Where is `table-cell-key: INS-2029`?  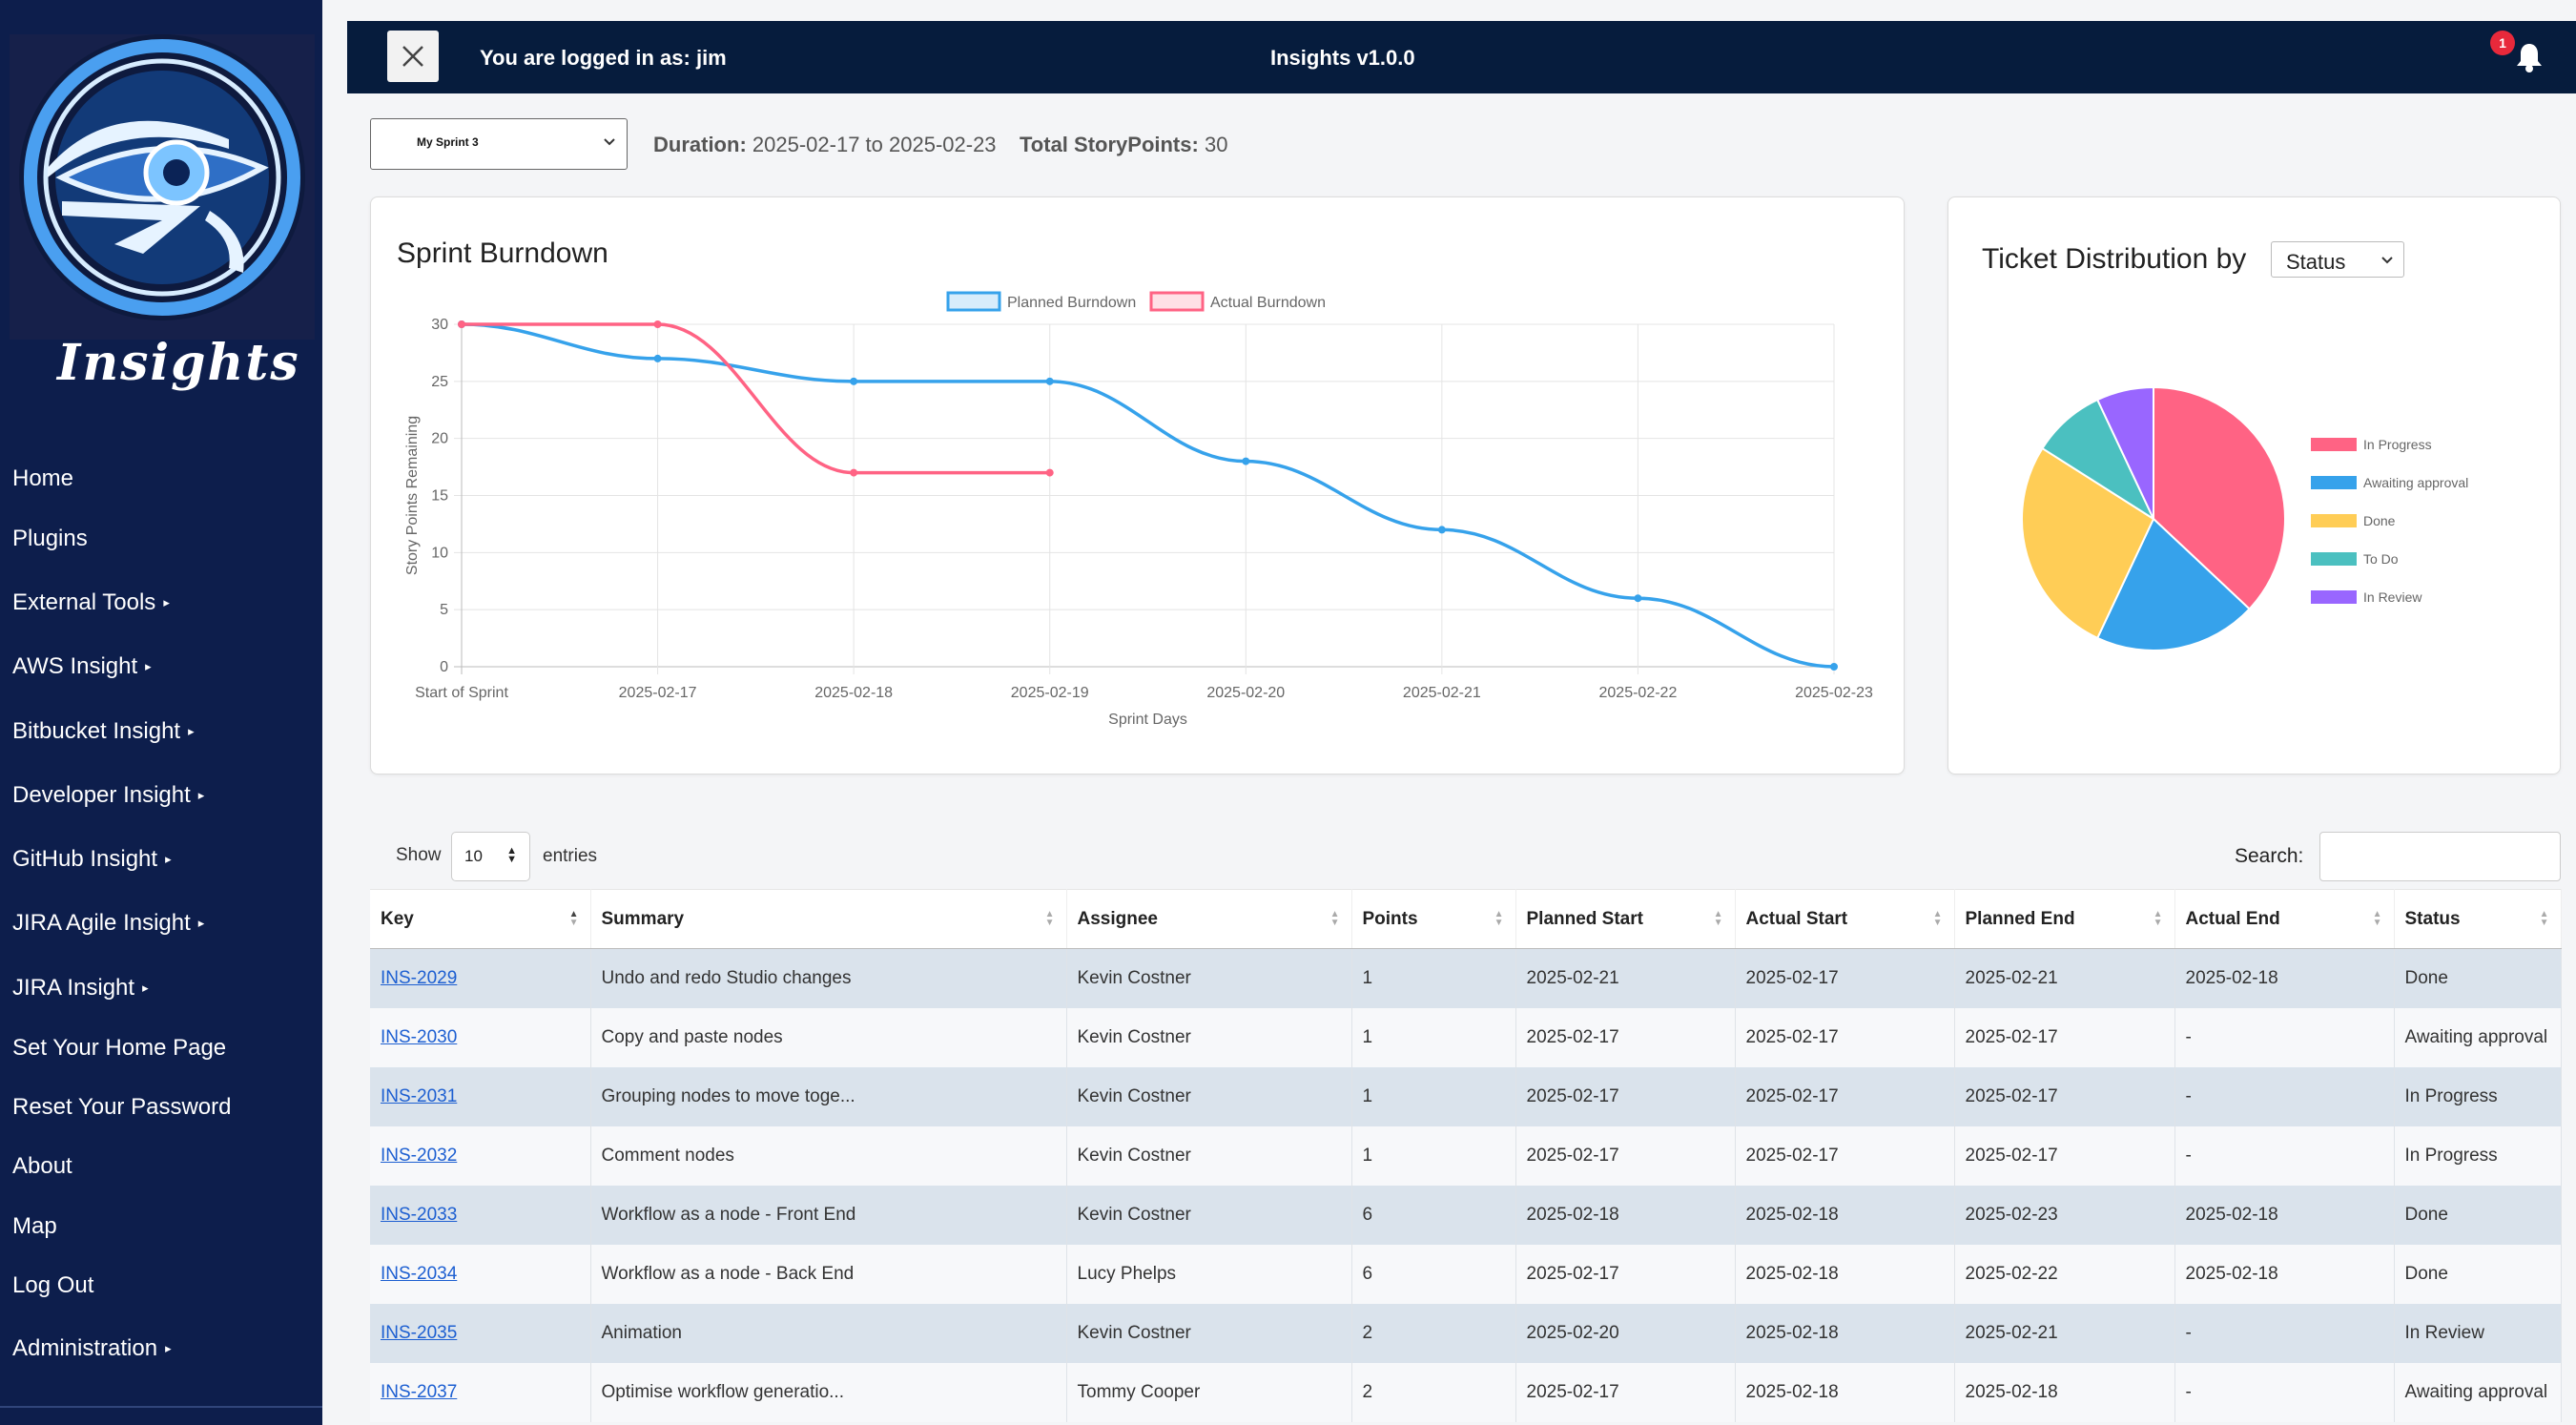
table-cell-key: INS-2029 is located at coordinates (480, 978).